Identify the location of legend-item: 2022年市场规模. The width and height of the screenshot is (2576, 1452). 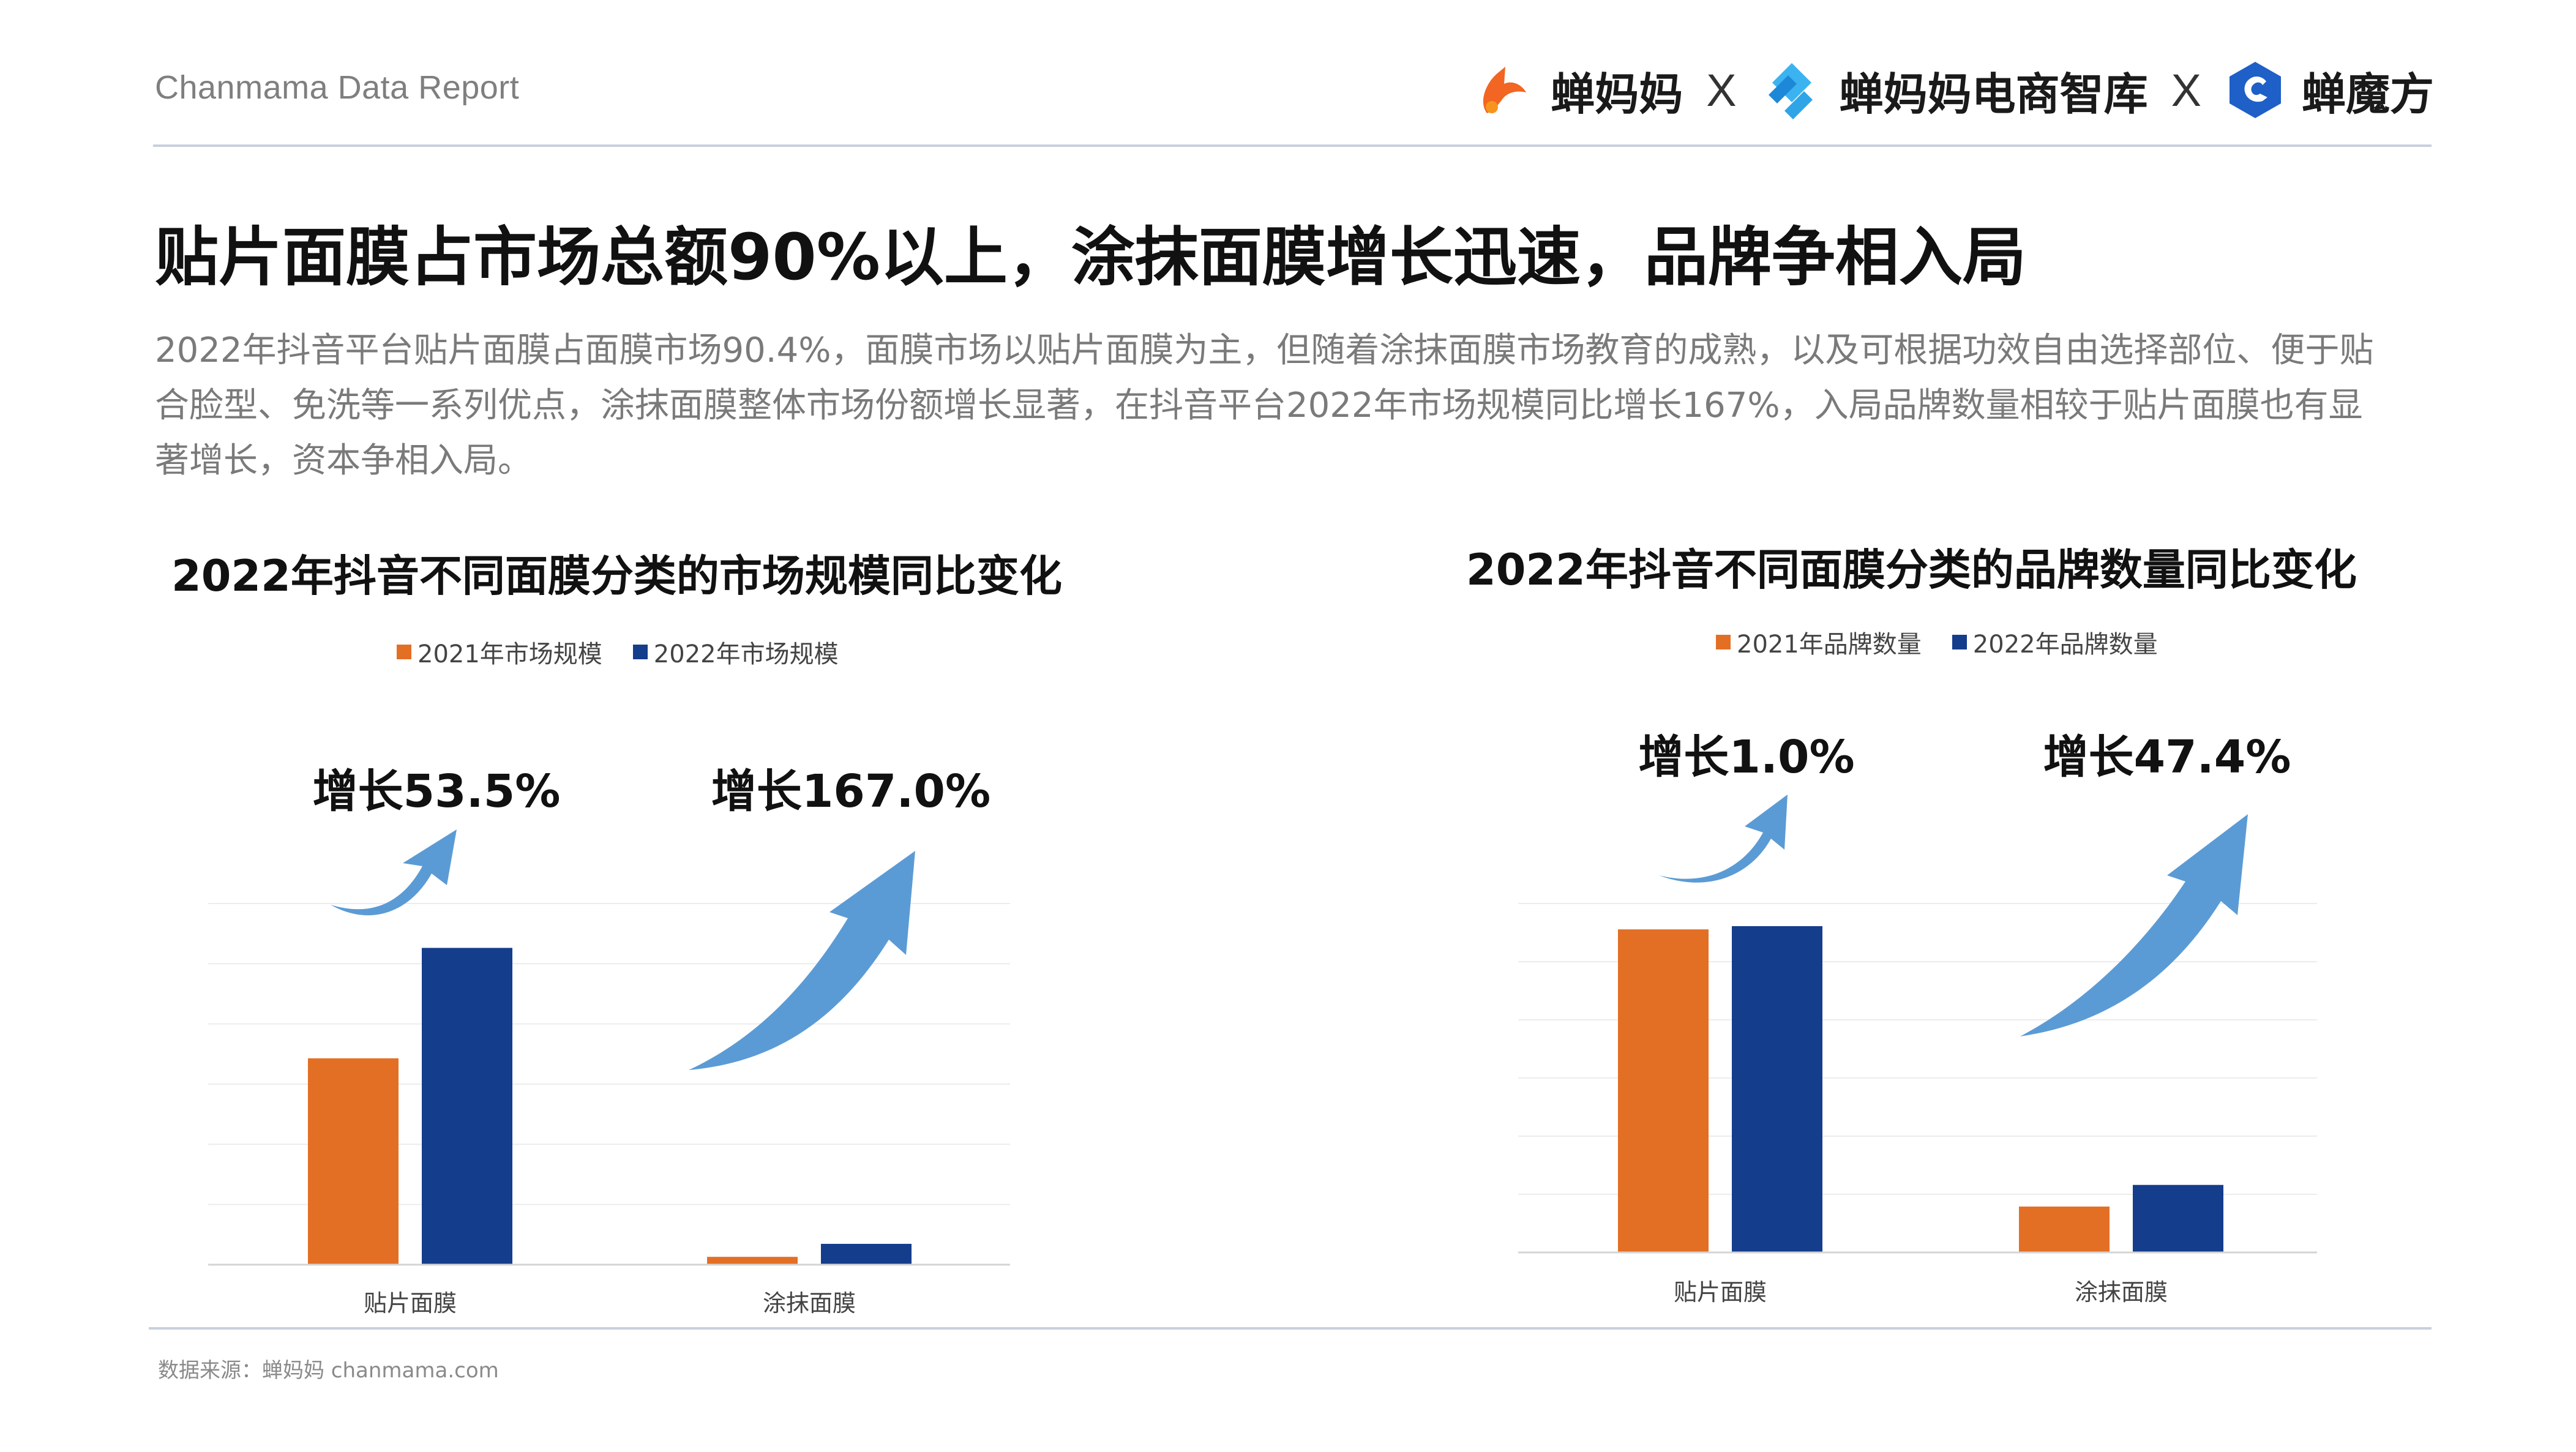
(735, 652).